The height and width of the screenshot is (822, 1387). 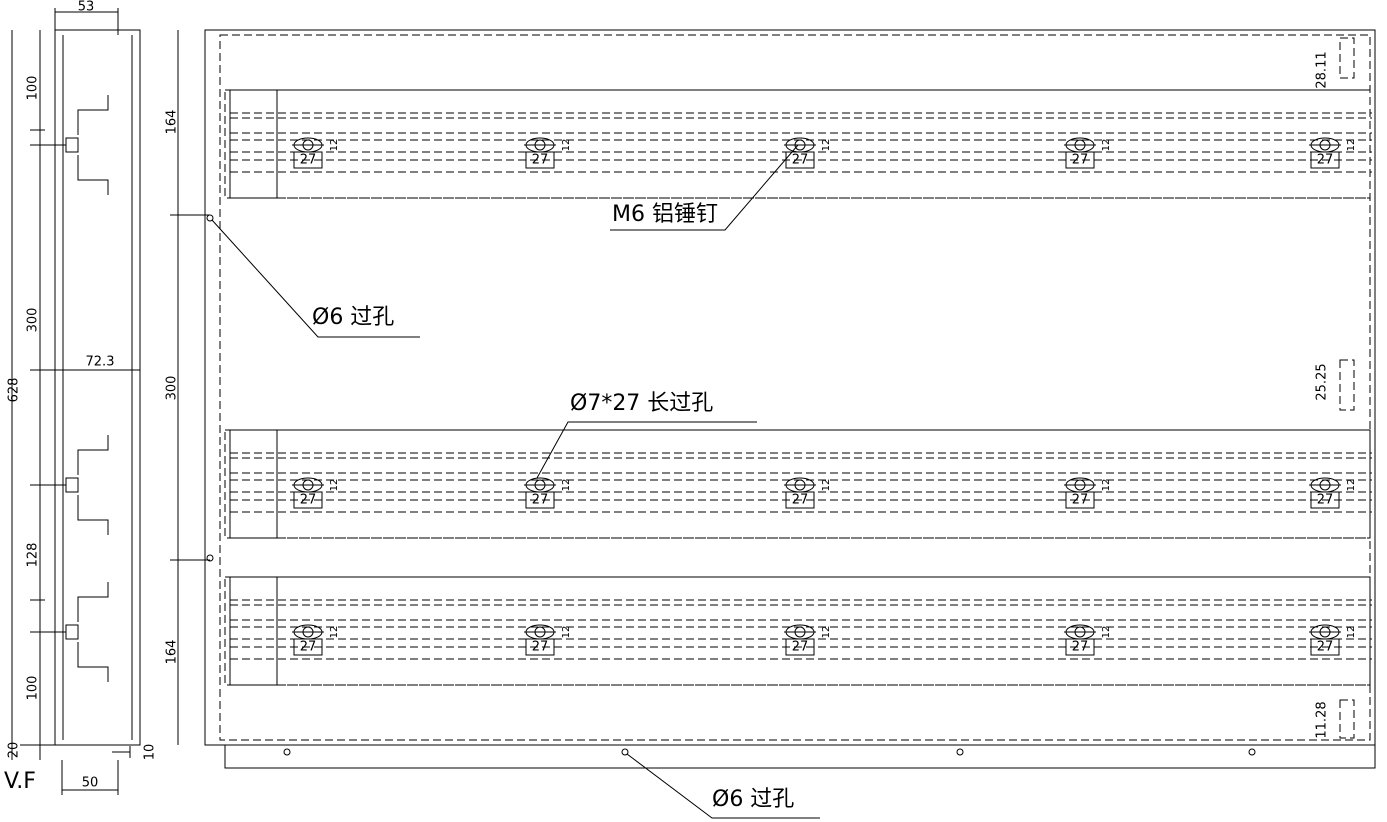 I want to click on view-label: V.F, so click(x=20, y=781).